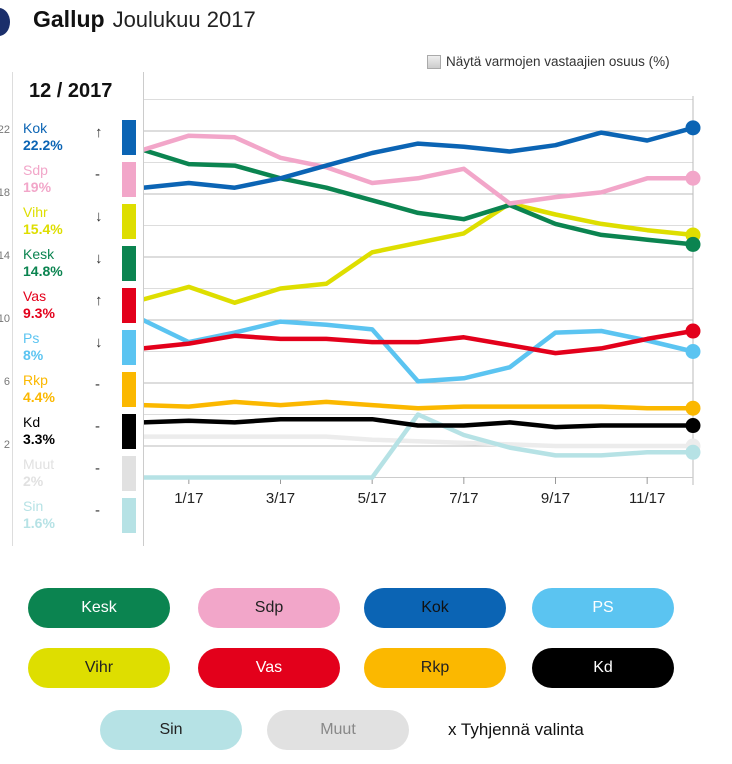 This screenshot has height=764, width=732. What do you see at coordinates (69, 19) in the screenshot?
I see `title: Gallup` at bounding box center [69, 19].